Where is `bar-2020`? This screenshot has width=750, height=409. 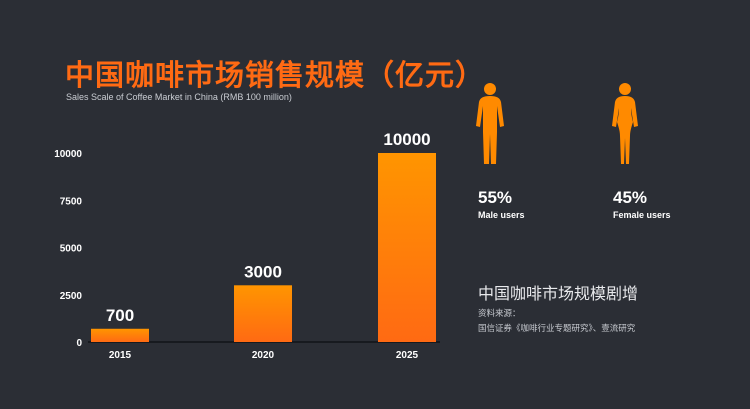 bar-2020 is located at coordinates (263, 313).